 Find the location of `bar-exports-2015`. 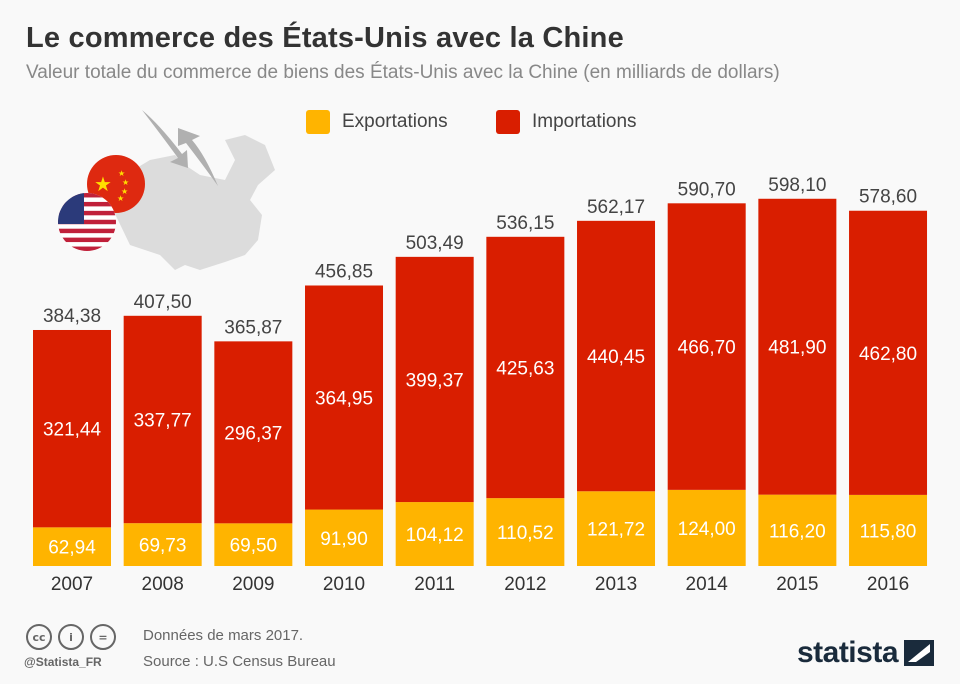

bar-exports-2015 is located at coordinates (797, 530).